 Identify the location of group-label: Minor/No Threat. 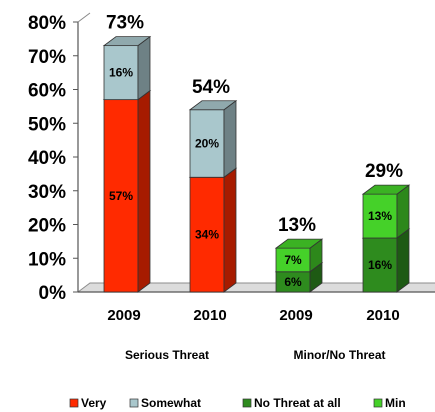
(340, 355).